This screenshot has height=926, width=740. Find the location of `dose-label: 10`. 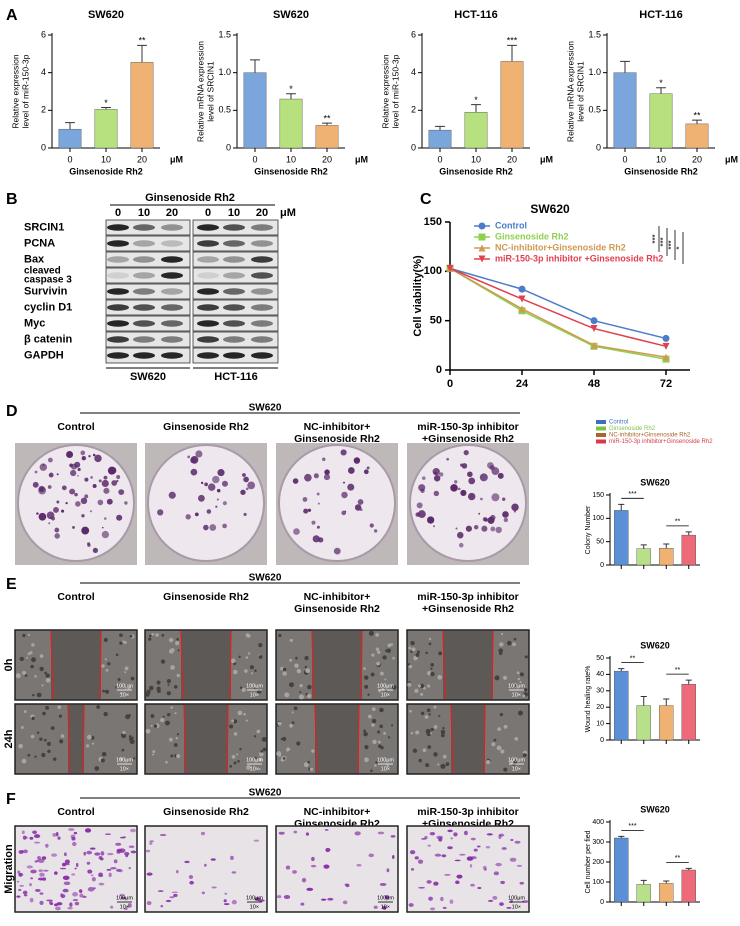

dose-label: 10 is located at coordinates (144, 213).